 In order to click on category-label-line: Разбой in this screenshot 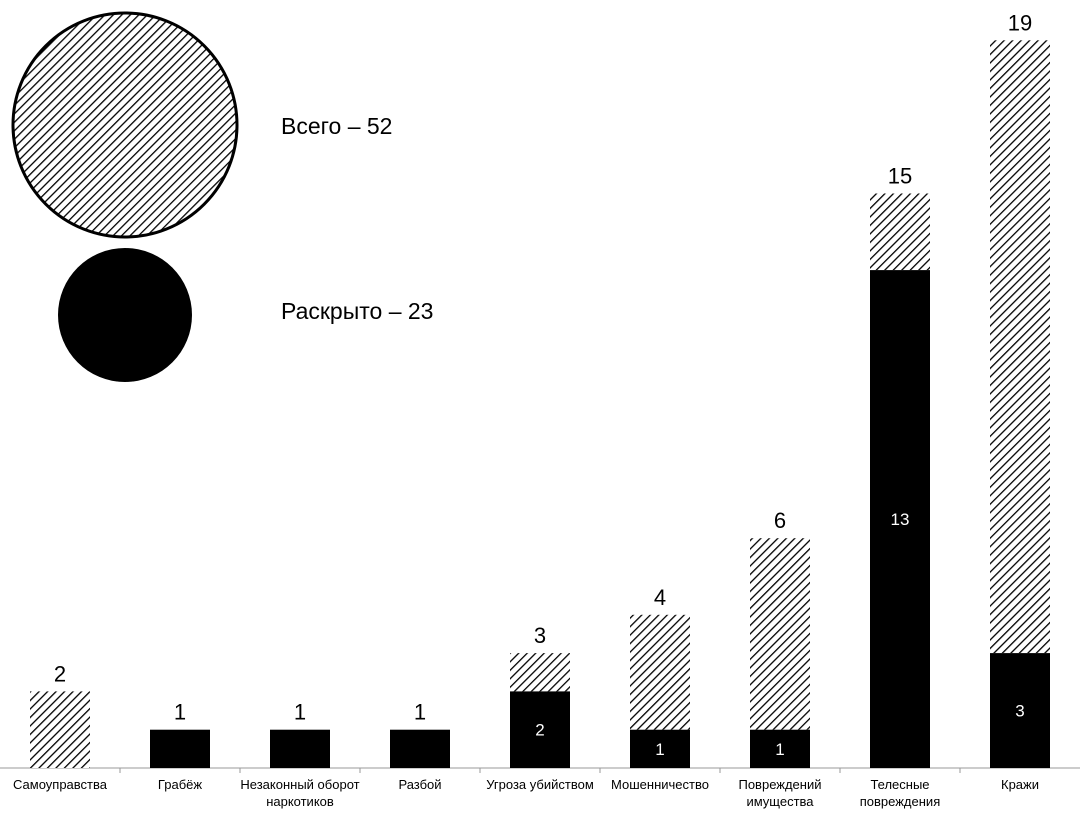, I will do `click(419, 784)`.